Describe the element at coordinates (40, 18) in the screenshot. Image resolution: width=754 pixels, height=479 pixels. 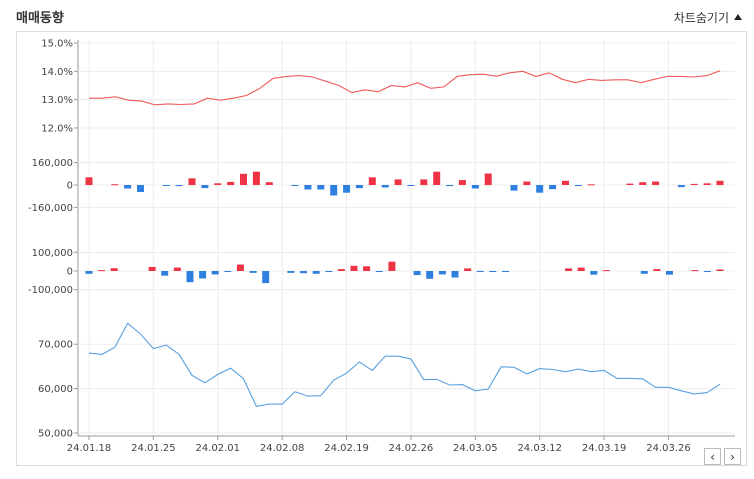
I see `page-title: 매매동향` at that location.